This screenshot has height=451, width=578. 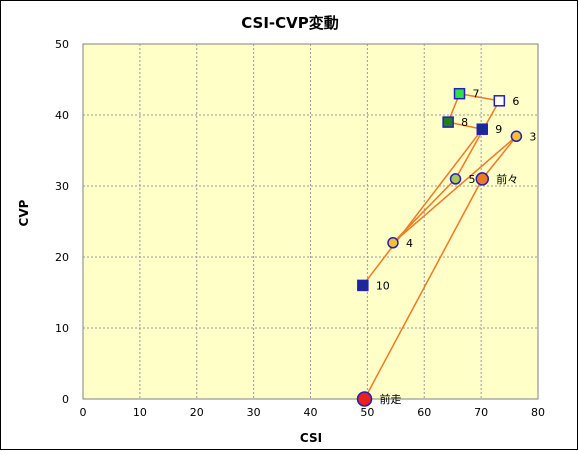 What do you see at coordinates (24, 212) in the screenshot?
I see `y-axis-title: CVP` at bounding box center [24, 212].